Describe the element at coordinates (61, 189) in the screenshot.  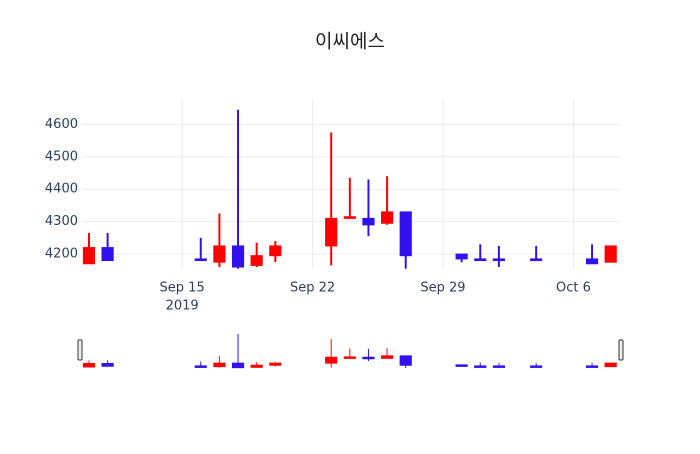
I see `y-tick-label: 4400` at that location.